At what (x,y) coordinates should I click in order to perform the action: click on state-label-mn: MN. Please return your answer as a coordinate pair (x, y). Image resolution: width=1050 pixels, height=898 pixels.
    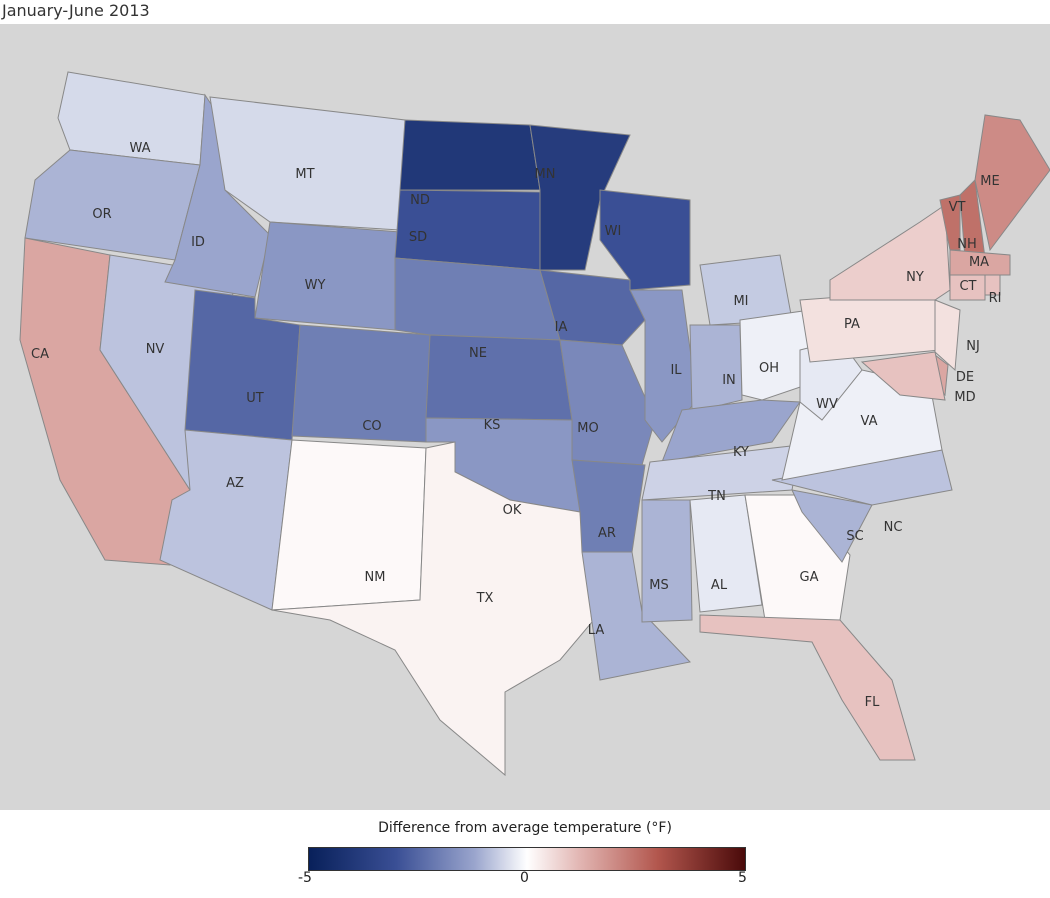
    Looking at the image, I should click on (545, 174).